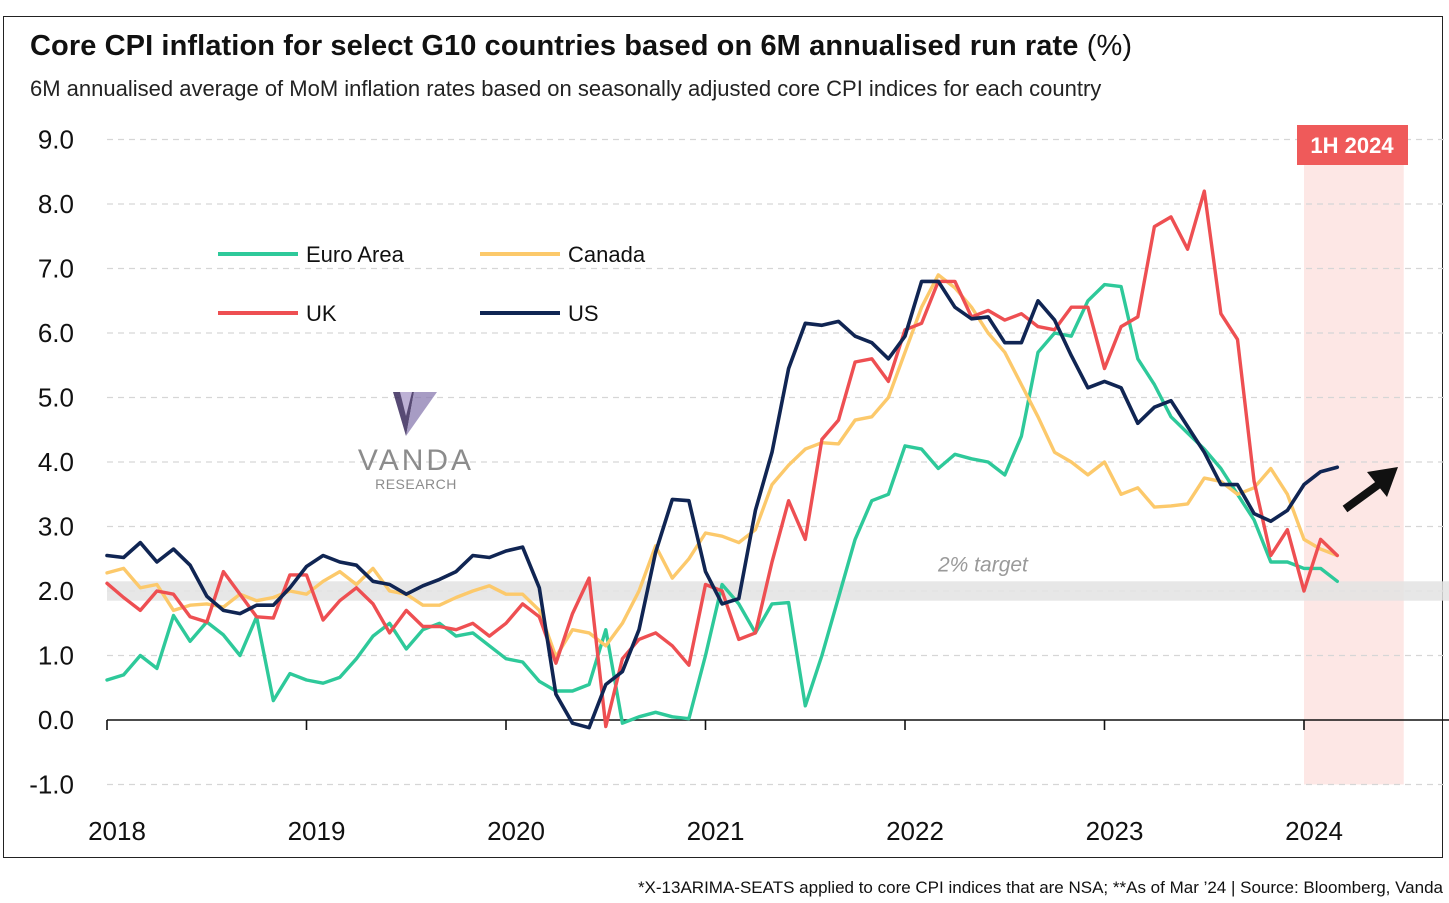 This screenshot has width=1449, height=903. What do you see at coordinates (56, 591) in the screenshot?
I see `y-tick-label: 2.0` at bounding box center [56, 591].